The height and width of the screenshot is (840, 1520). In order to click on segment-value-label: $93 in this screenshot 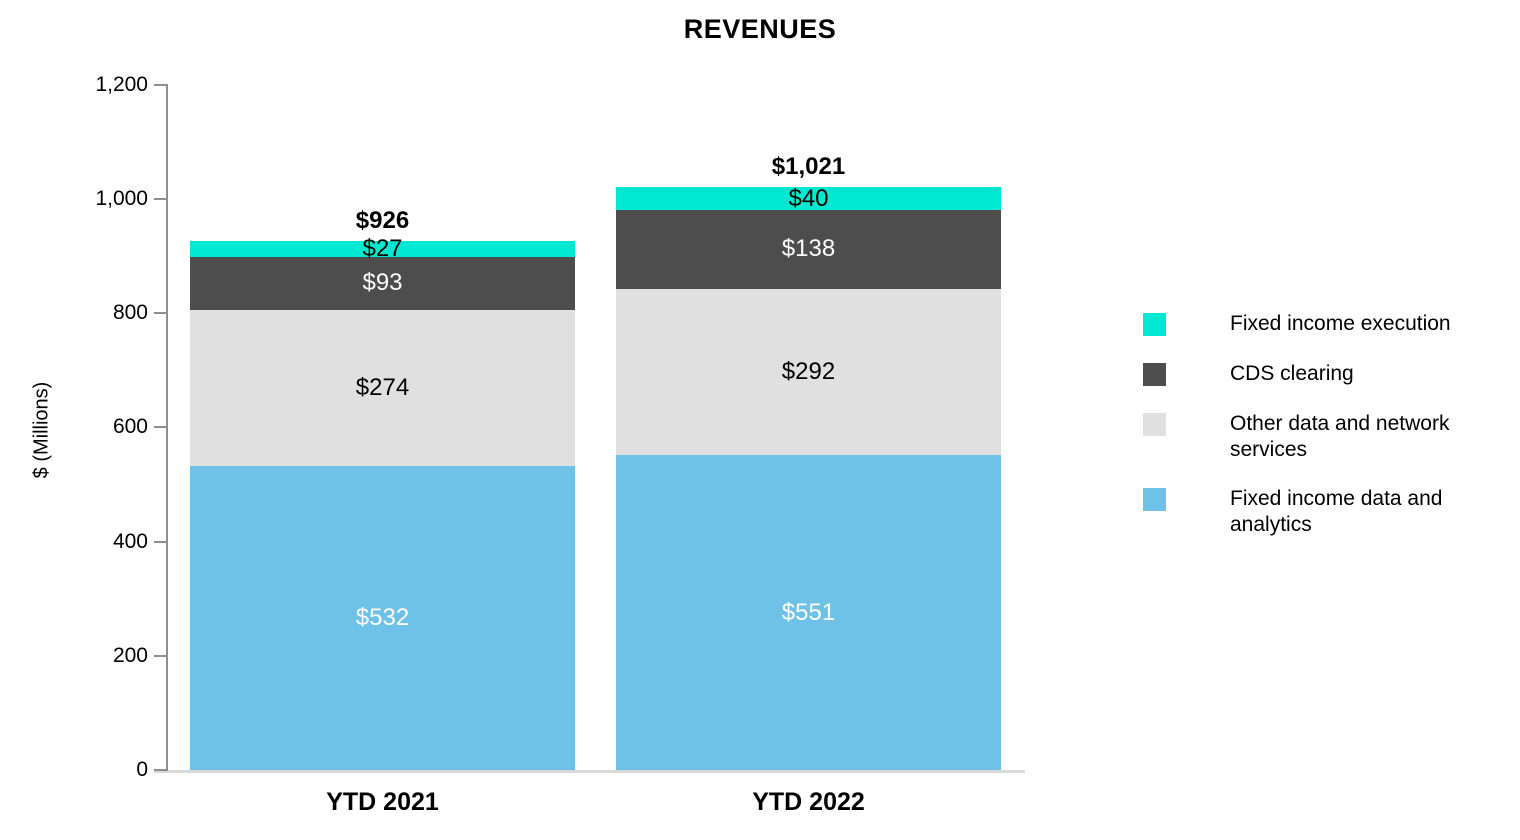, I will do `click(382, 283)`.